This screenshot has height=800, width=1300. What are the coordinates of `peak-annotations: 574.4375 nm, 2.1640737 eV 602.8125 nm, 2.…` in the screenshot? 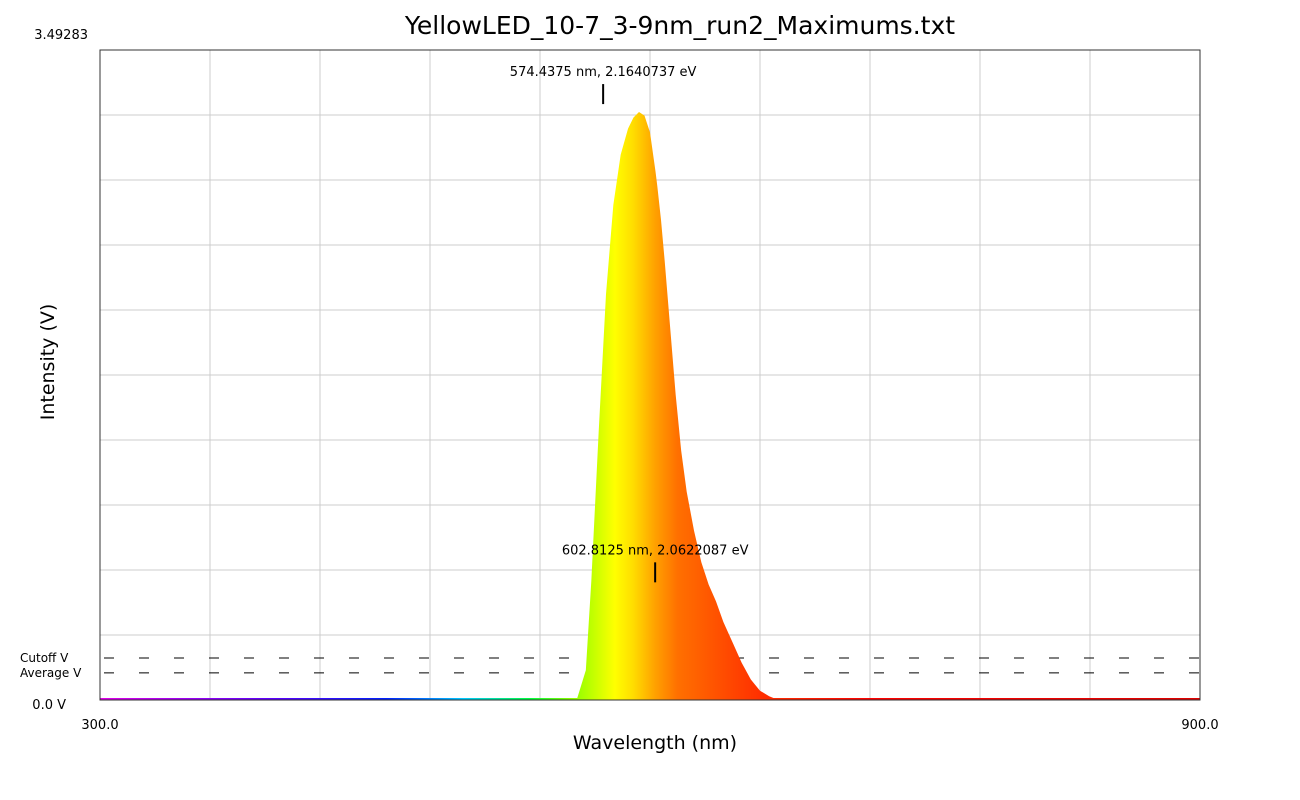 It's located at (629, 324).